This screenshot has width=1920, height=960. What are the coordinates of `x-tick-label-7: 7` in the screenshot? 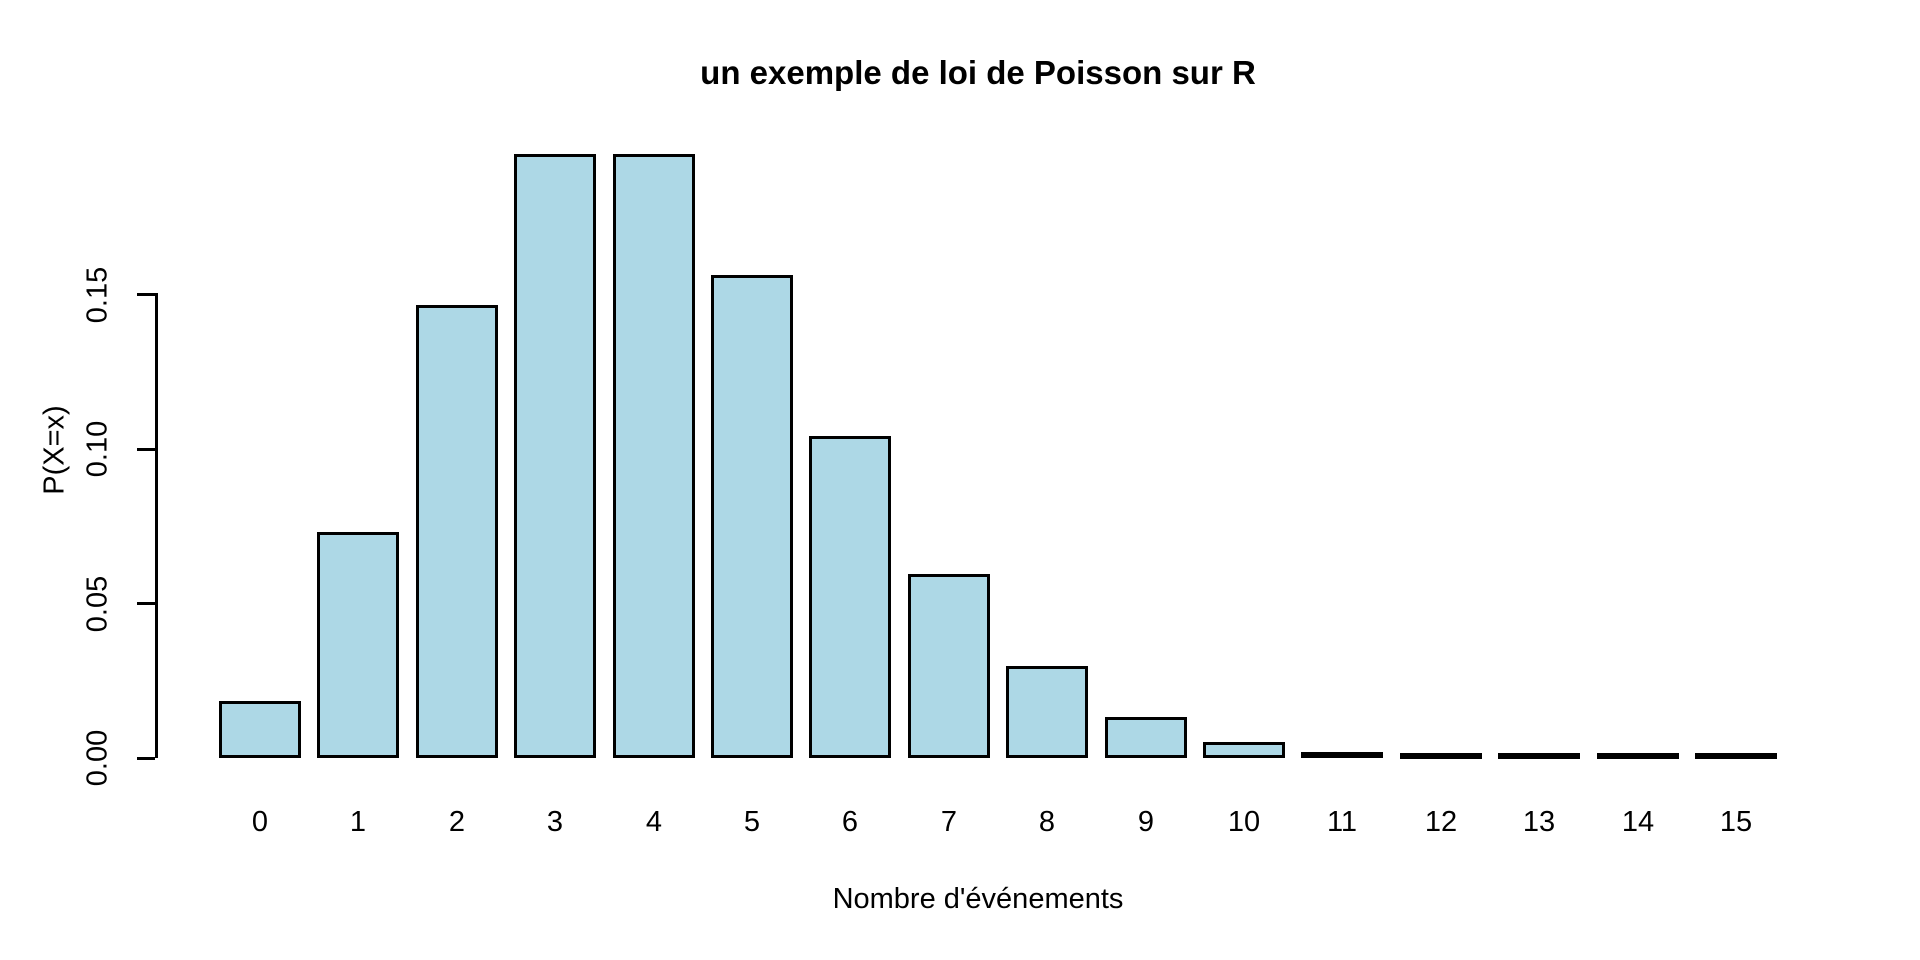 It's located at (949, 822).